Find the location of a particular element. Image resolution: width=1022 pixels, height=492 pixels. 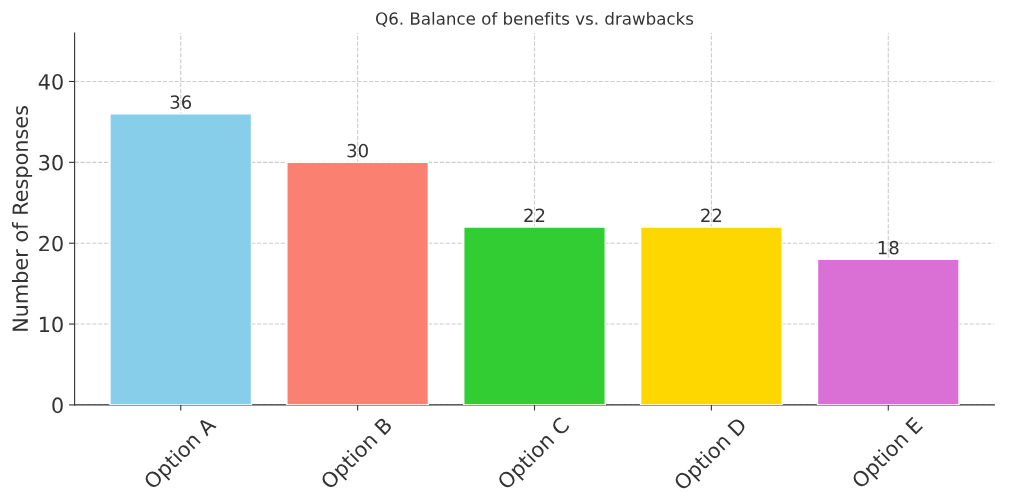

y-tick-label: 20 is located at coordinates (51, 243).